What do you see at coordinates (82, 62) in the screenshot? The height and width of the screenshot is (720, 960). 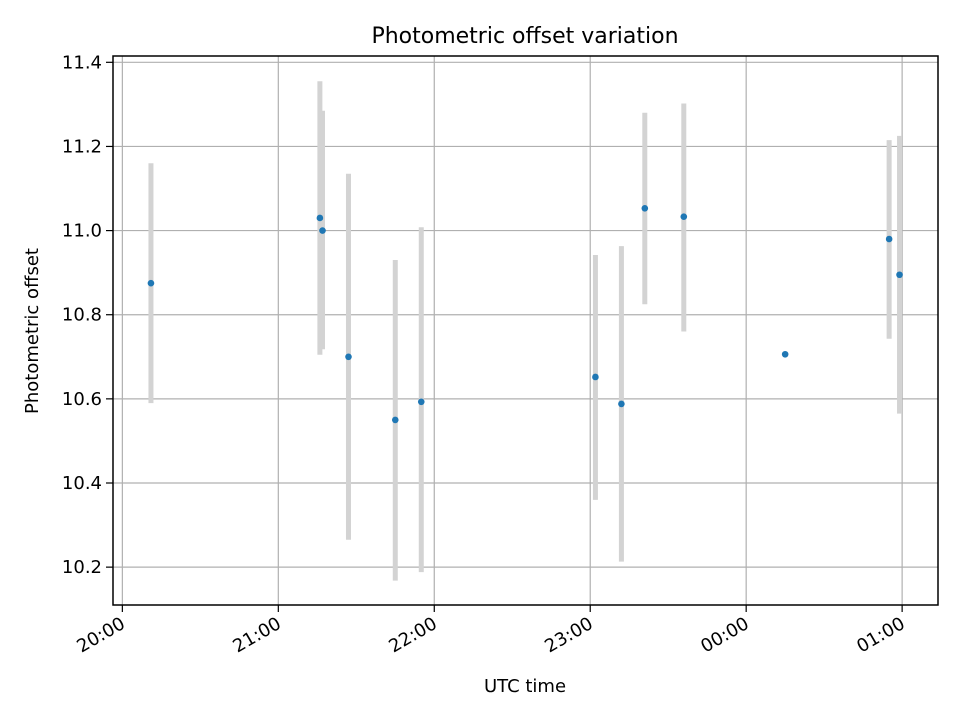 I see `y-tick-label: 11.4` at bounding box center [82, 62].